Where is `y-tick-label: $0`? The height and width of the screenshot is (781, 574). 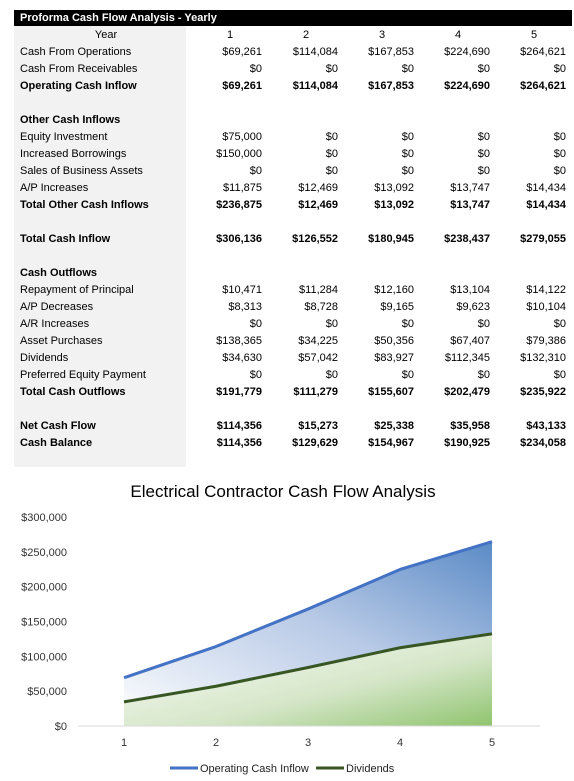 y-tick-label: $0 is located at coordinates (61, 727).